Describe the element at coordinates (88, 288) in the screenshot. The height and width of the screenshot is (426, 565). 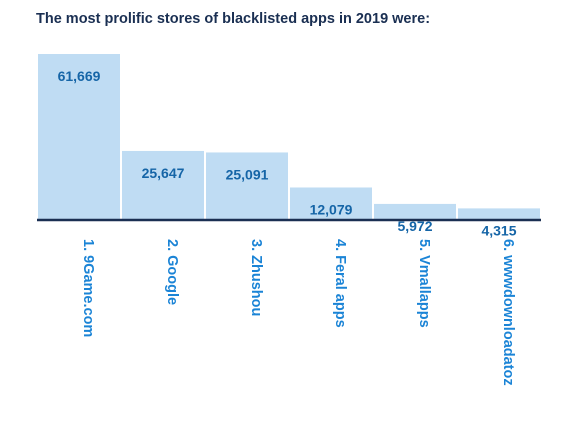
I see `category-label-1: 1. 9Game.com` at that location.